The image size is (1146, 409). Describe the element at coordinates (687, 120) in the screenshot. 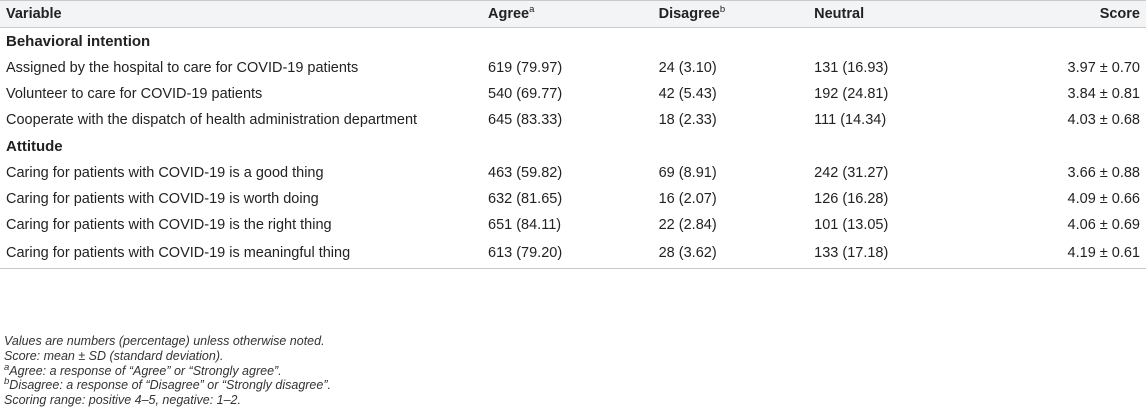

I see `cell-disagree: 18 (2.33)` at that location.